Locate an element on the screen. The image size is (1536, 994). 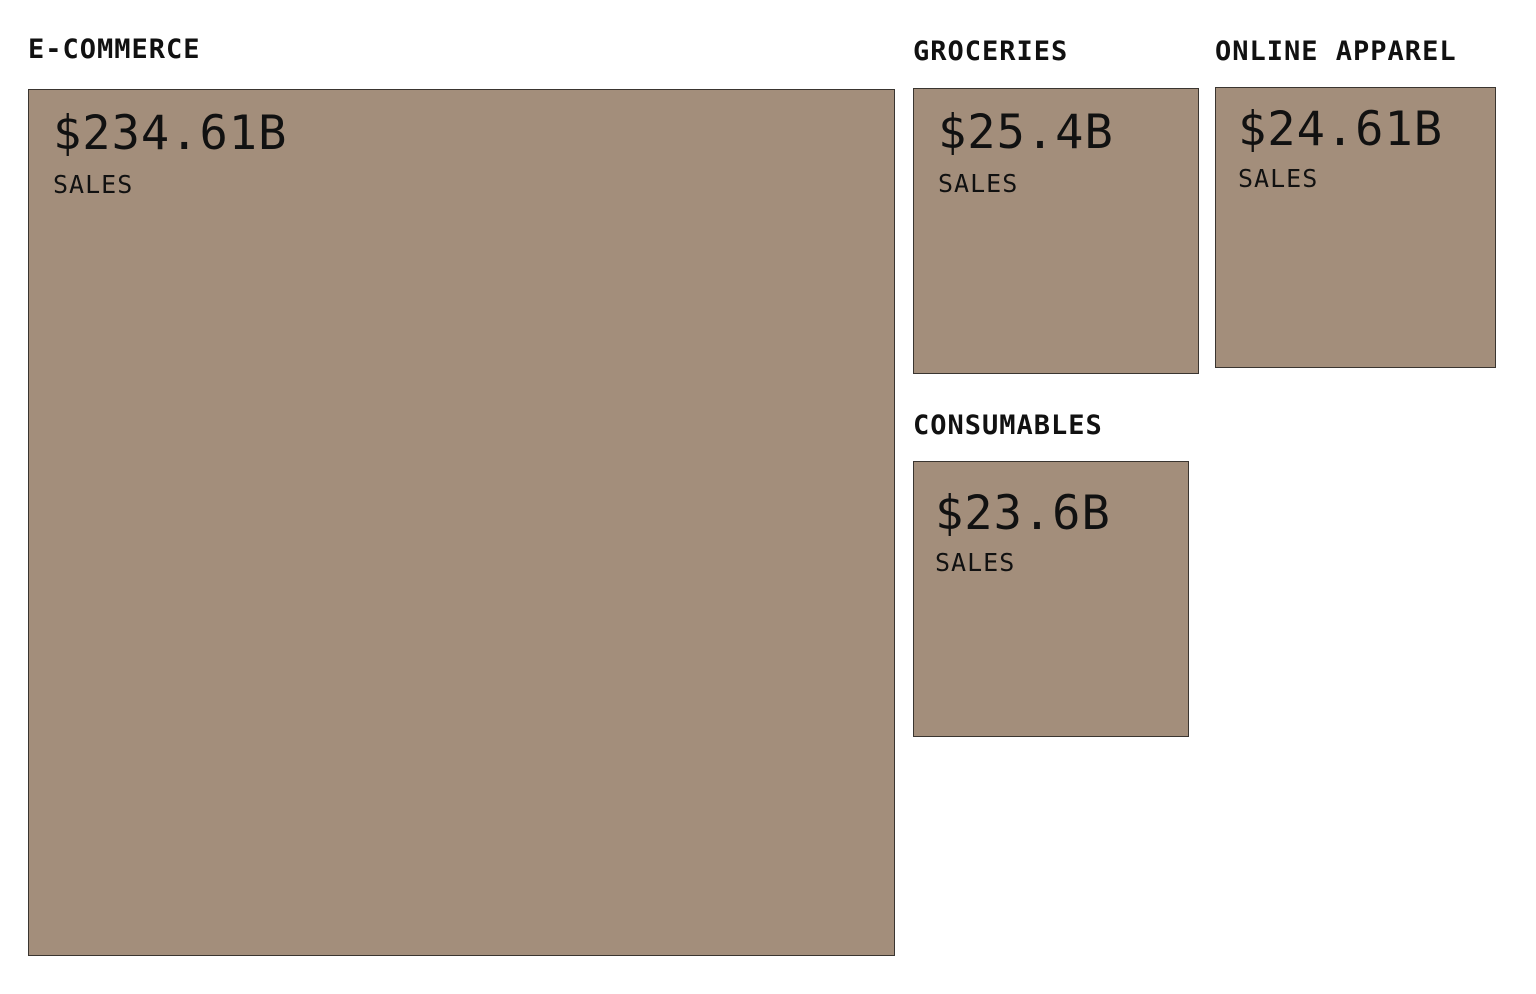
category-title: CONSUMABLES is located at coordinates (1008, 425).